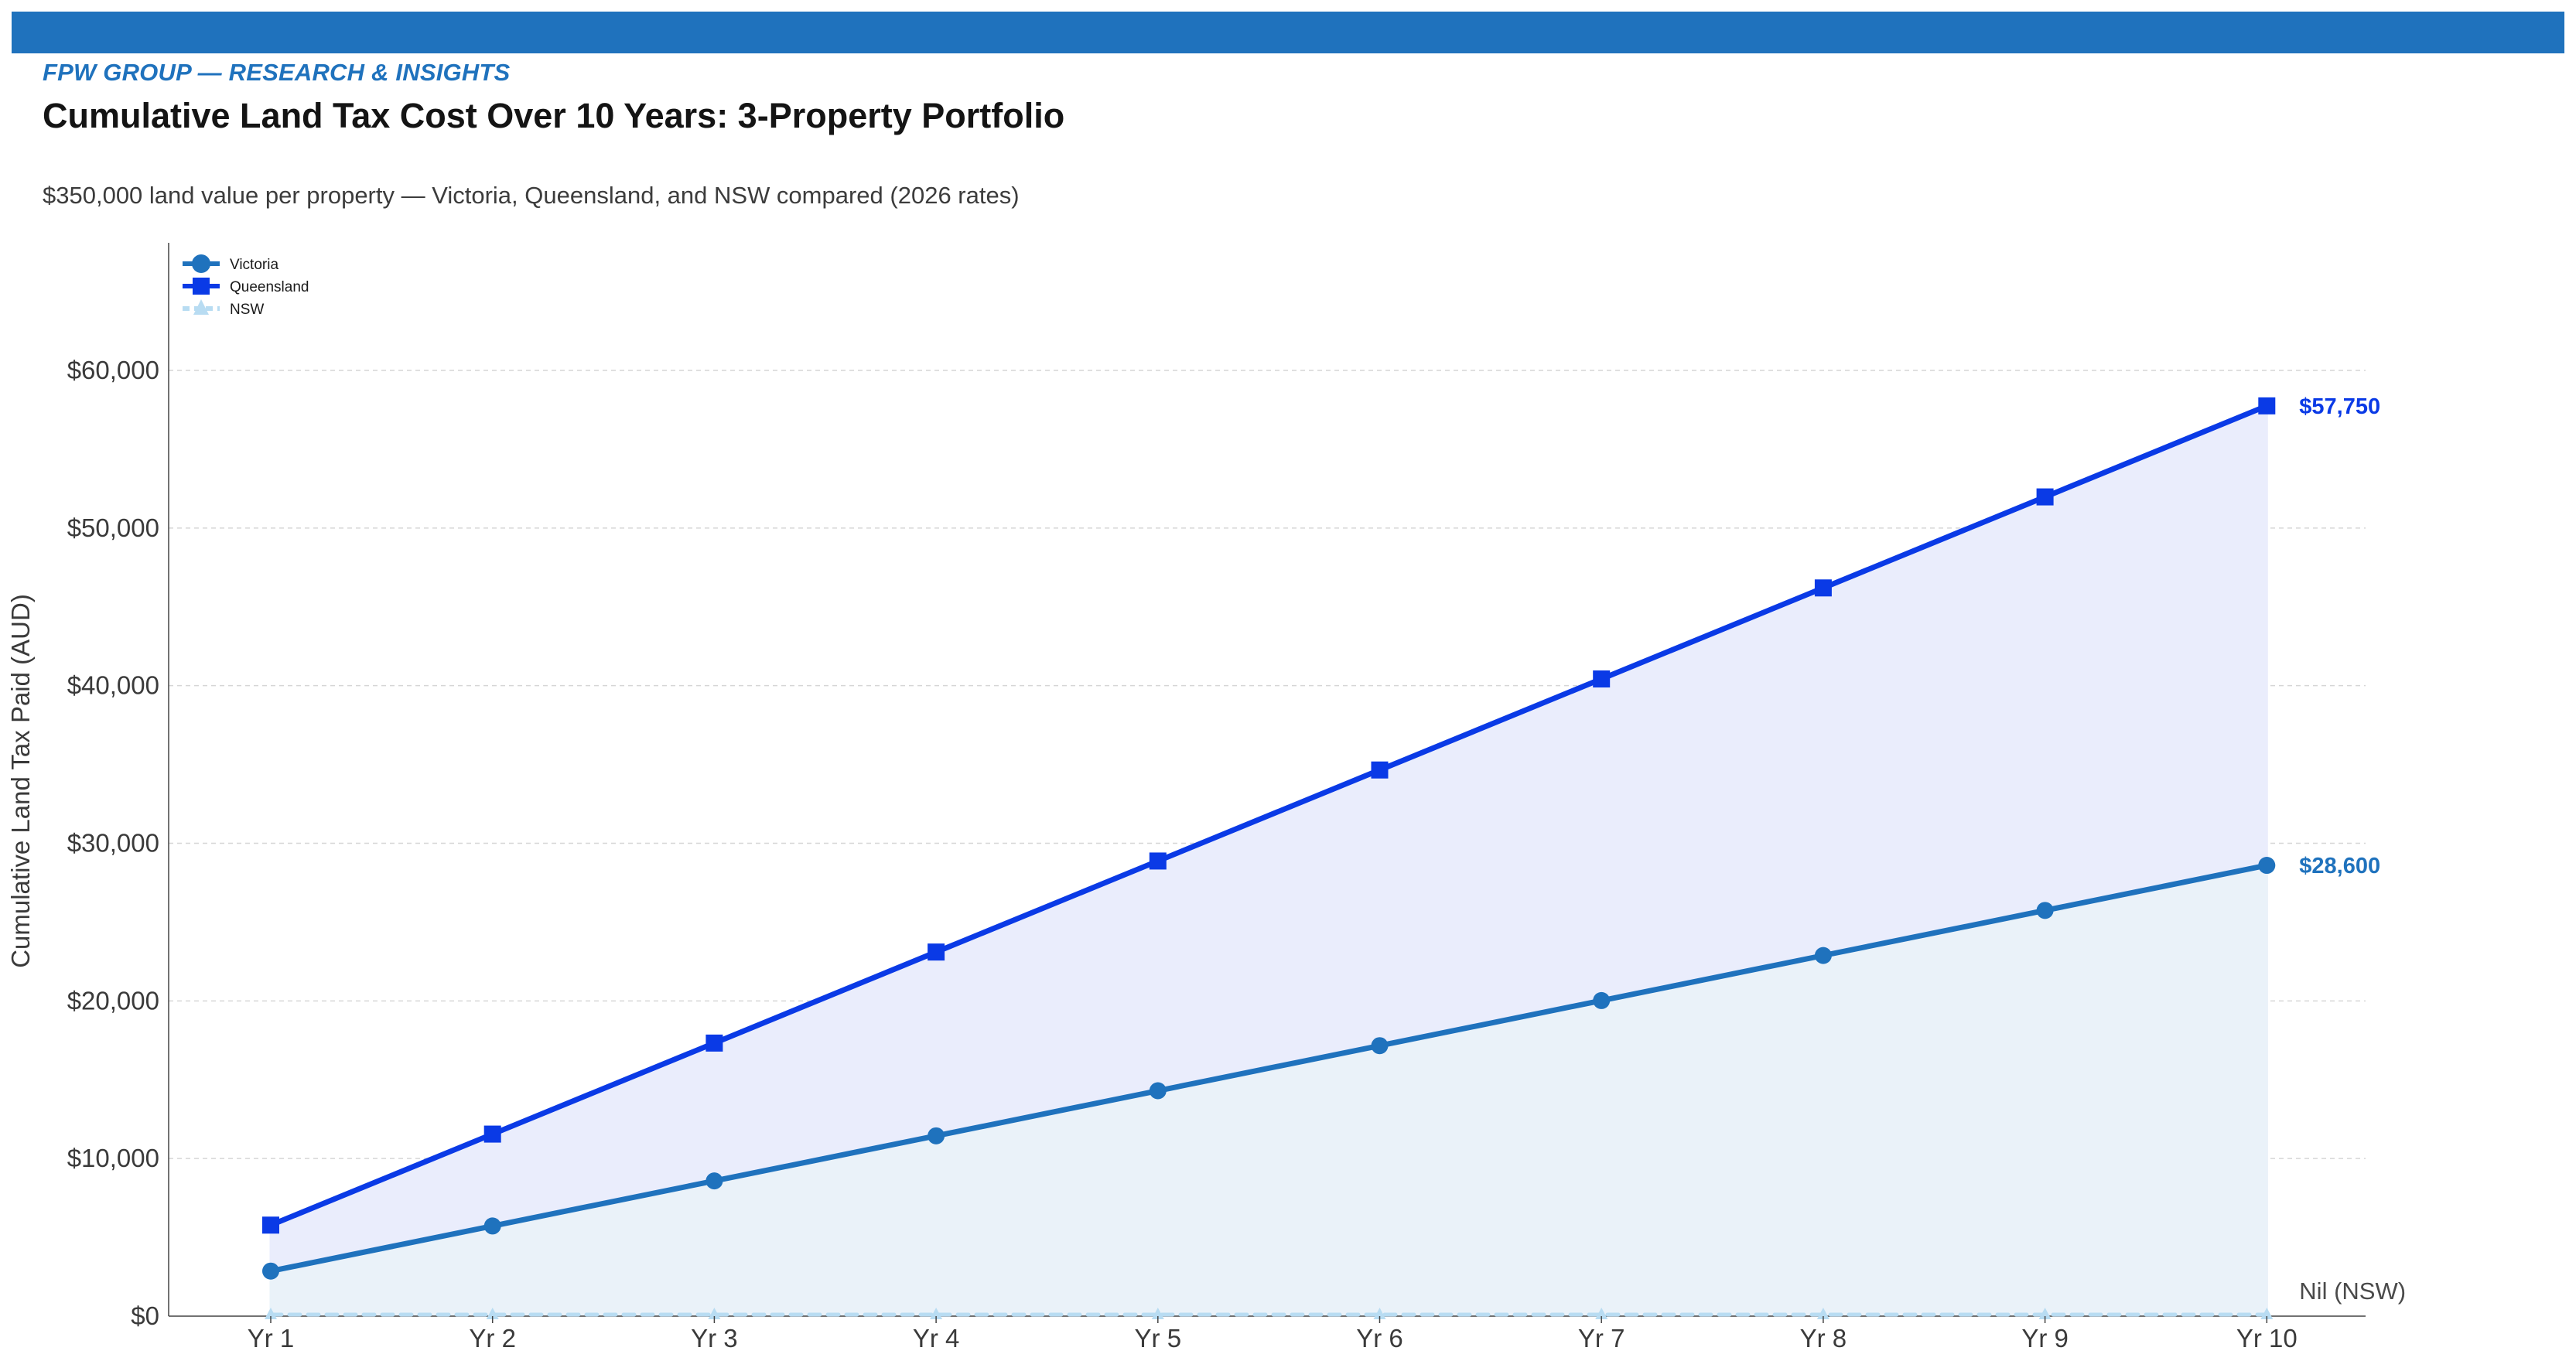 This screenshot has width=2576, height=1361. Describe the element at coordinates (247, 310) in the screenshot. I see `legend-label-nsw: NSW` at that location.